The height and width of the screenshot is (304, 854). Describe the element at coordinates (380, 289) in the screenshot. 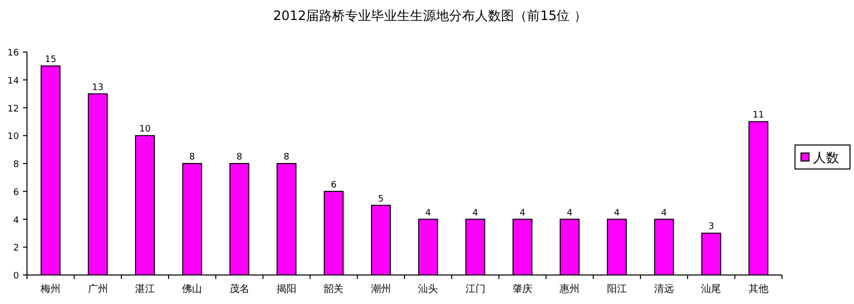

I see `x-tick-label: 潮州` at that location.